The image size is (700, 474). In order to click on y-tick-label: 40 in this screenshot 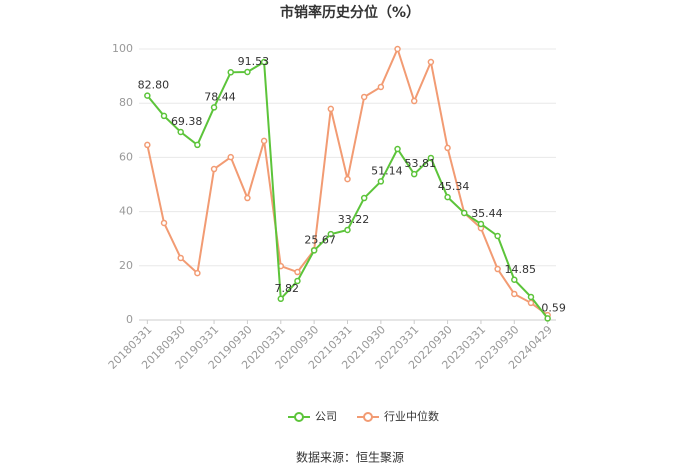, I will do `click(126, 211)`.